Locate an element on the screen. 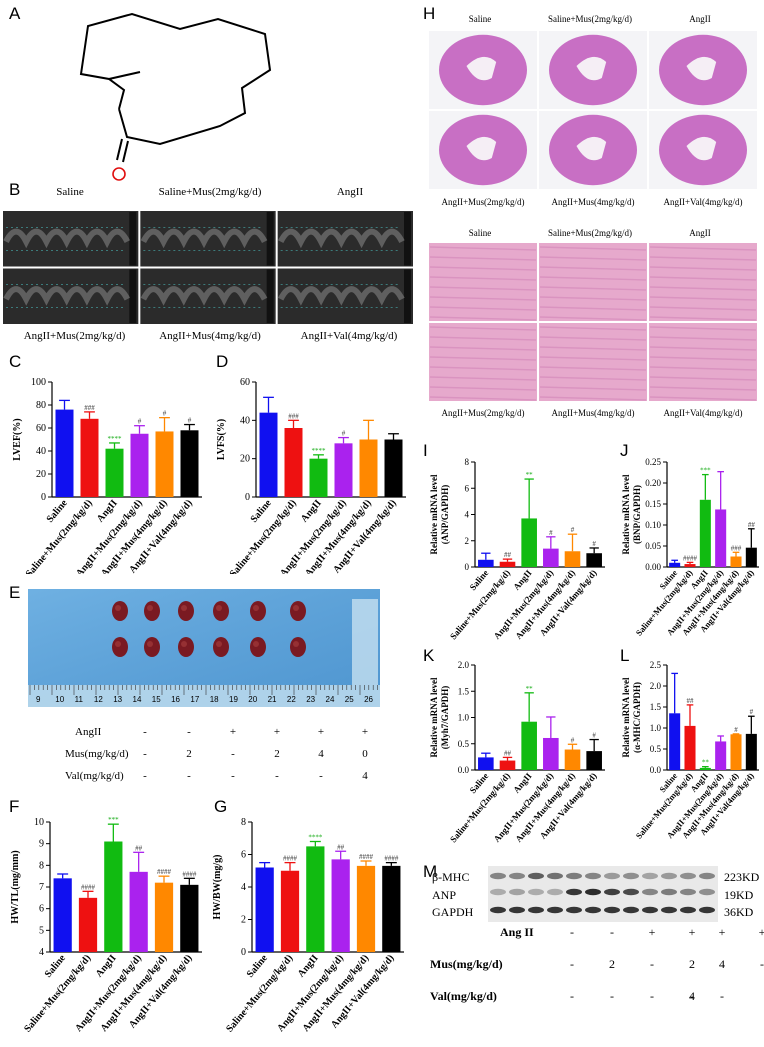  band-size-gapdh: 36KD is located at coordinates (739, 912).